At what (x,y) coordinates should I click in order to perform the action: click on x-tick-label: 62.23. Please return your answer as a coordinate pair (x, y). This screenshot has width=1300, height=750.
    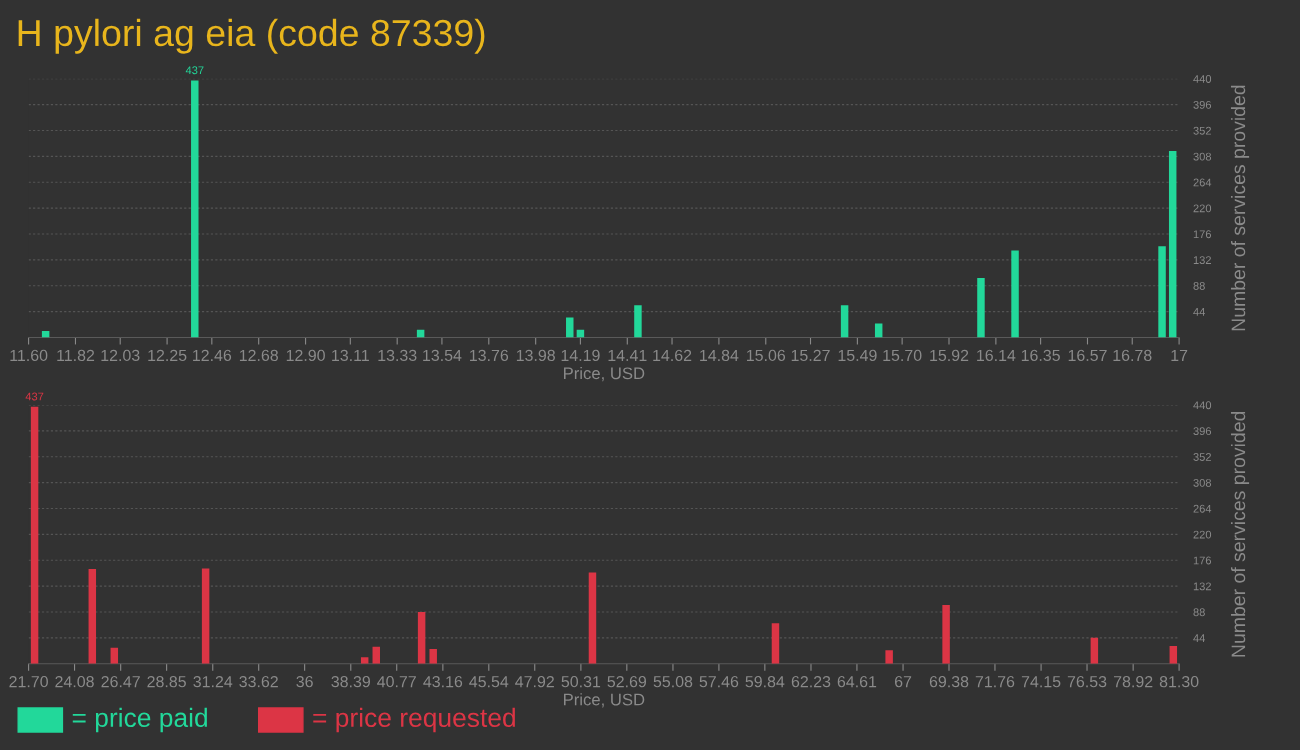
    Looking at the image, I should click on (811, 681).